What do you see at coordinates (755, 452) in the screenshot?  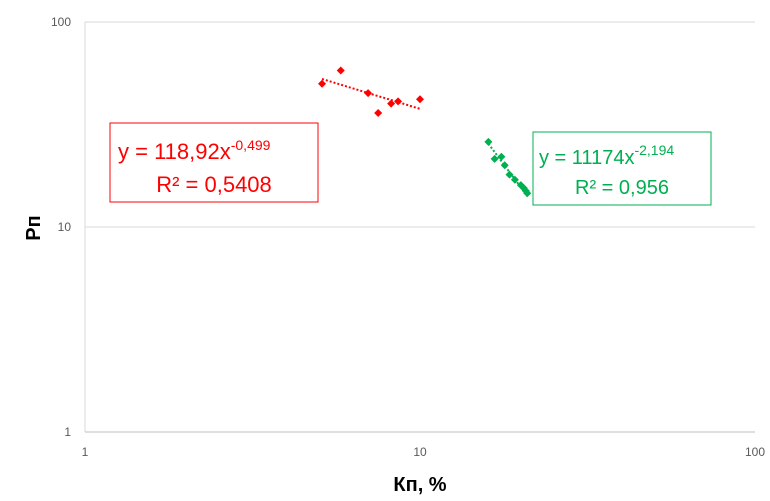 I see `x-tick-label: 100` at bounding box center [755, 452].